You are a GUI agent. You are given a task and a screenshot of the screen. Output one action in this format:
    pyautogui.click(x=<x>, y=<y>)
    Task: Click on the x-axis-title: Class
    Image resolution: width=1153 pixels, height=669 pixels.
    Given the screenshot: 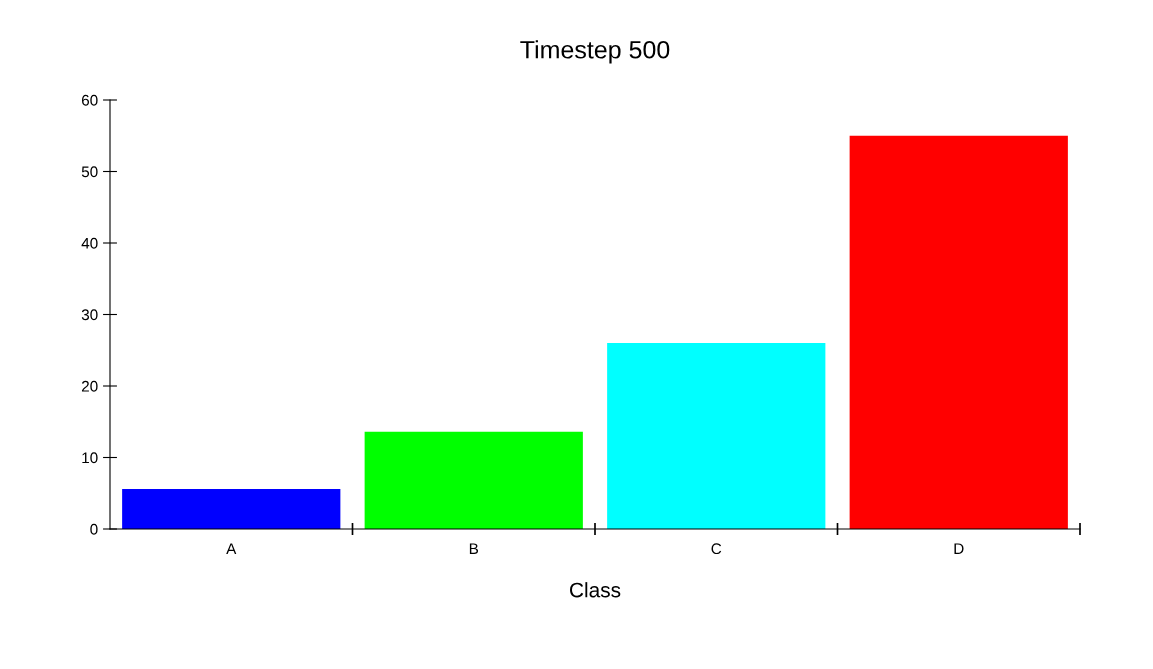 What is the action you would take?
    pyautogui.click(x=595, y=590)
    